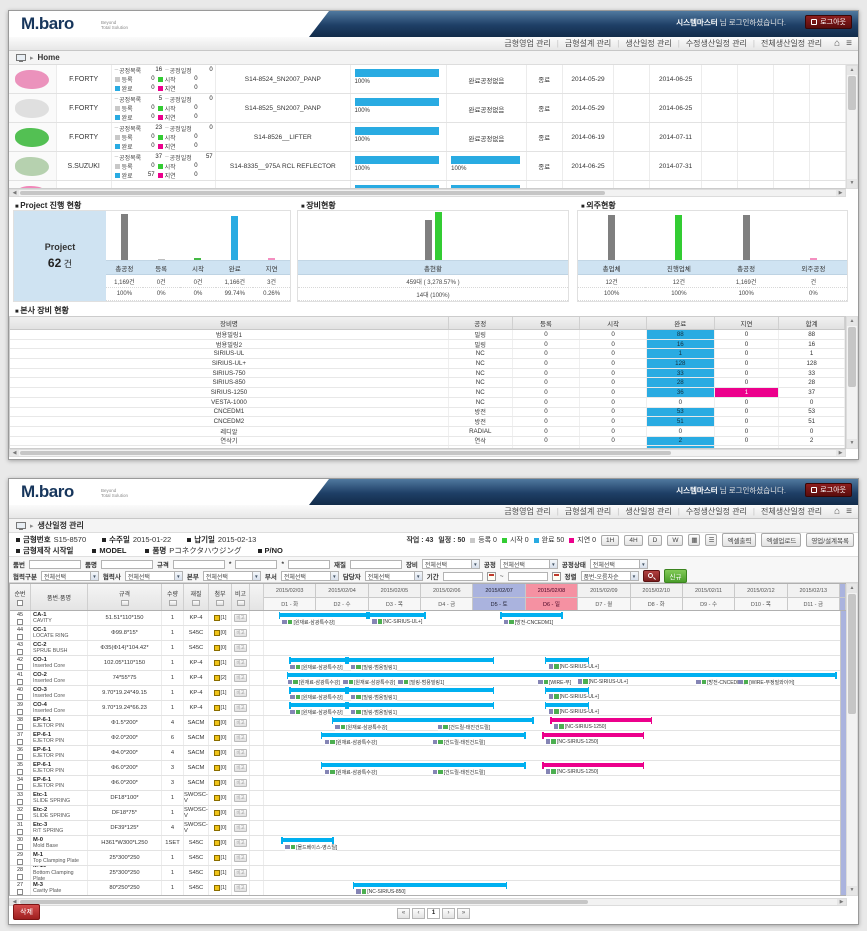 Image resolution: width=867 pixels, height=931 pixels. What do you see at coordinates (651, 576) in the screenshot?
I see `search-button` at bounding box center [651, 576].